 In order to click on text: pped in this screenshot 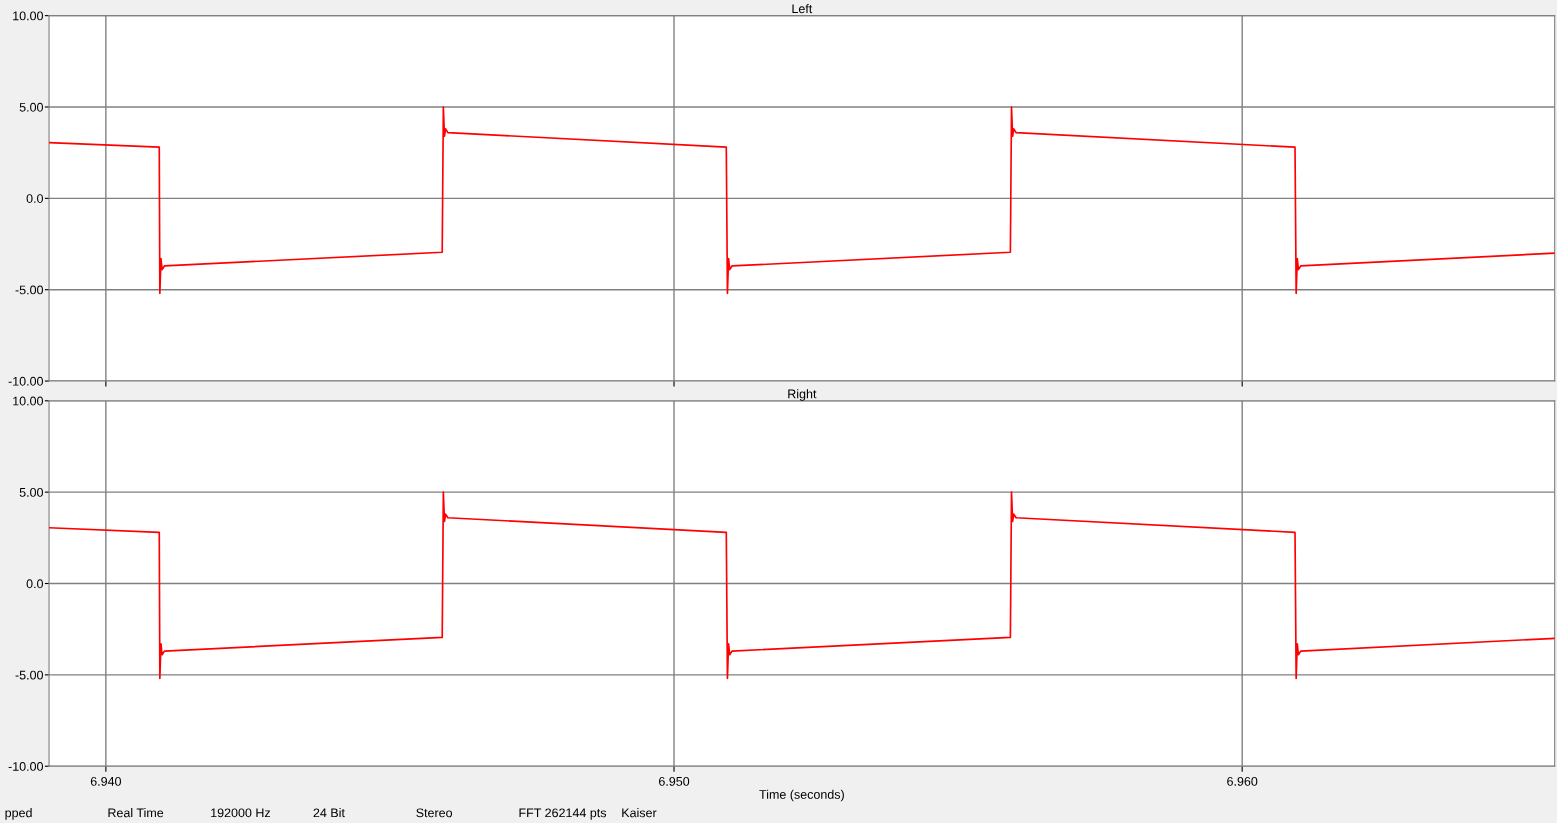, I will do `click(18, 814)`.